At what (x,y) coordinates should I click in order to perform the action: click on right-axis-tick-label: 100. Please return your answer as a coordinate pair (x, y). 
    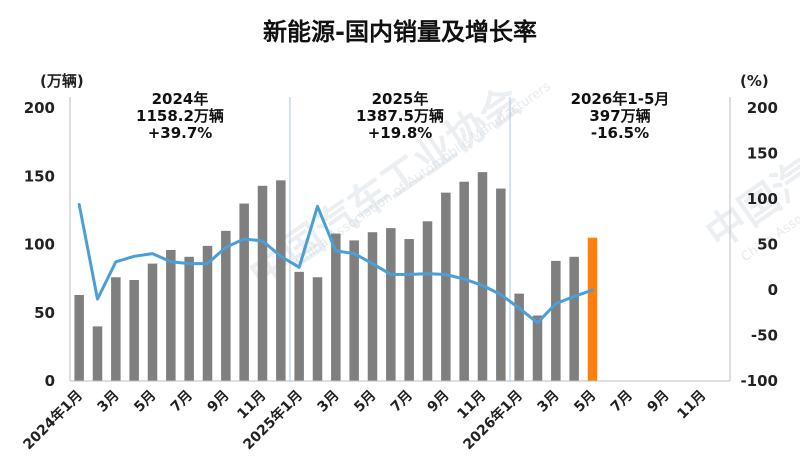
    Looking at the image, I should click on (762, 199).